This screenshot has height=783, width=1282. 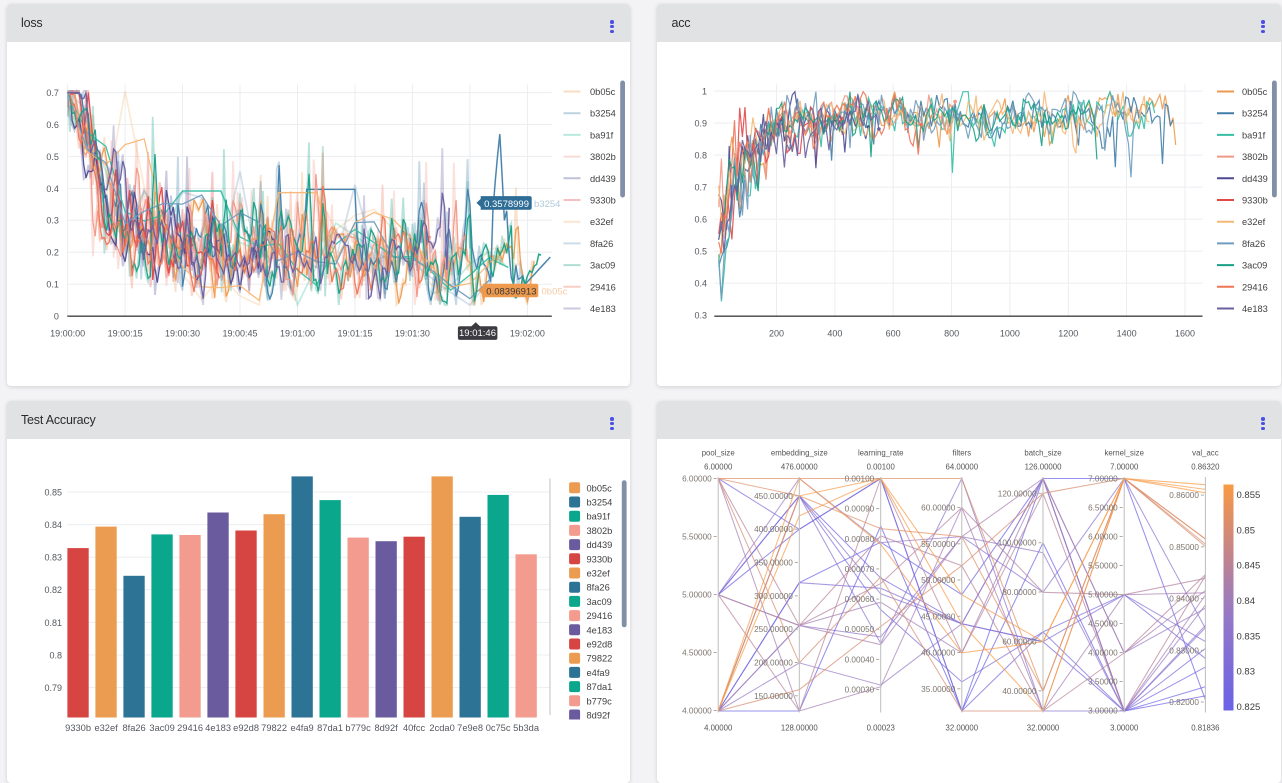 What do you see at coordinates (881, 727) in the screenshot?
I see `svg-text: 0.00023` at bounding box center [881, 727].